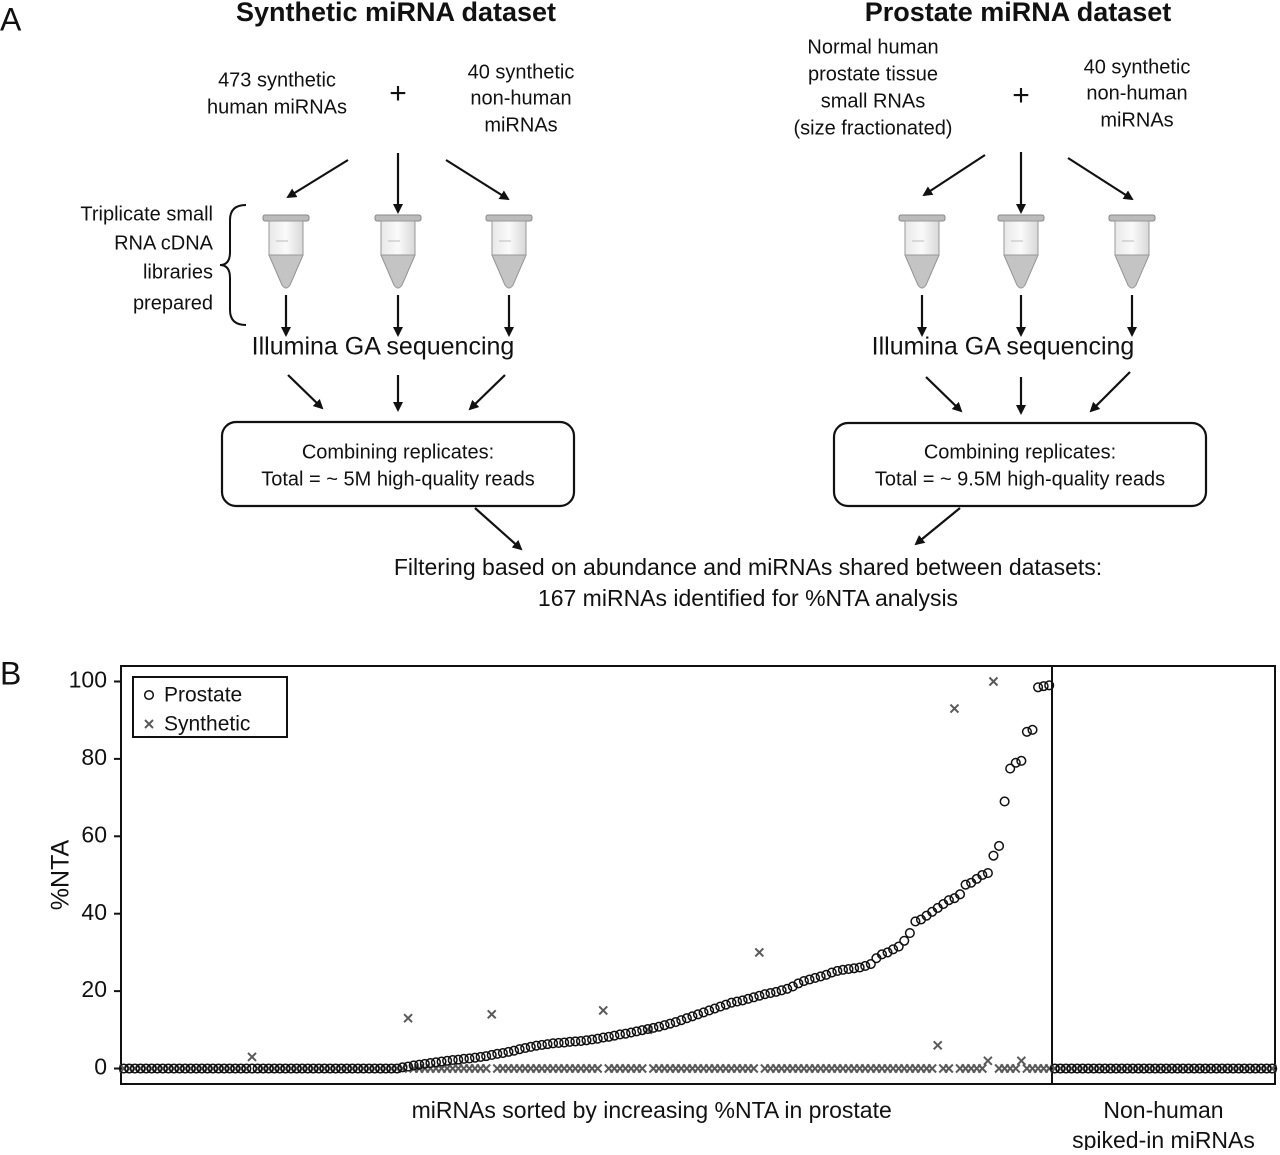  Describe the element at coordinates (1163, 1110) in the screenshot. I see `x-axis-label: Non-human` at that location.